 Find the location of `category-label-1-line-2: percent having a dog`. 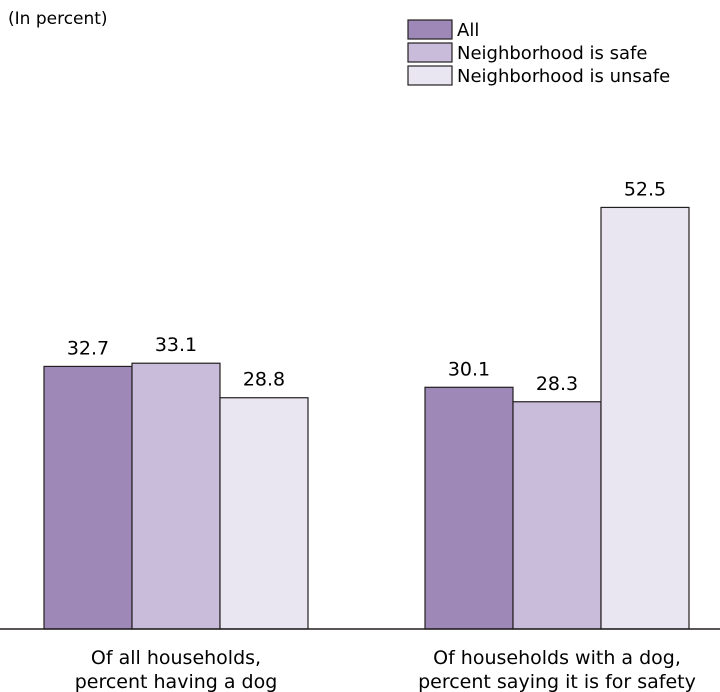

category-label-1-line-2: percent having a dog is located at coordinates (176, 681).